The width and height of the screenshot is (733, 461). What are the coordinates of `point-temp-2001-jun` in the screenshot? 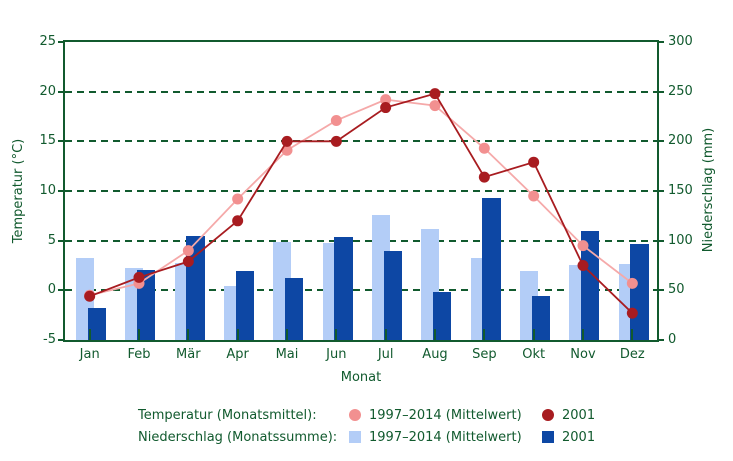 It's located at (336, 141).